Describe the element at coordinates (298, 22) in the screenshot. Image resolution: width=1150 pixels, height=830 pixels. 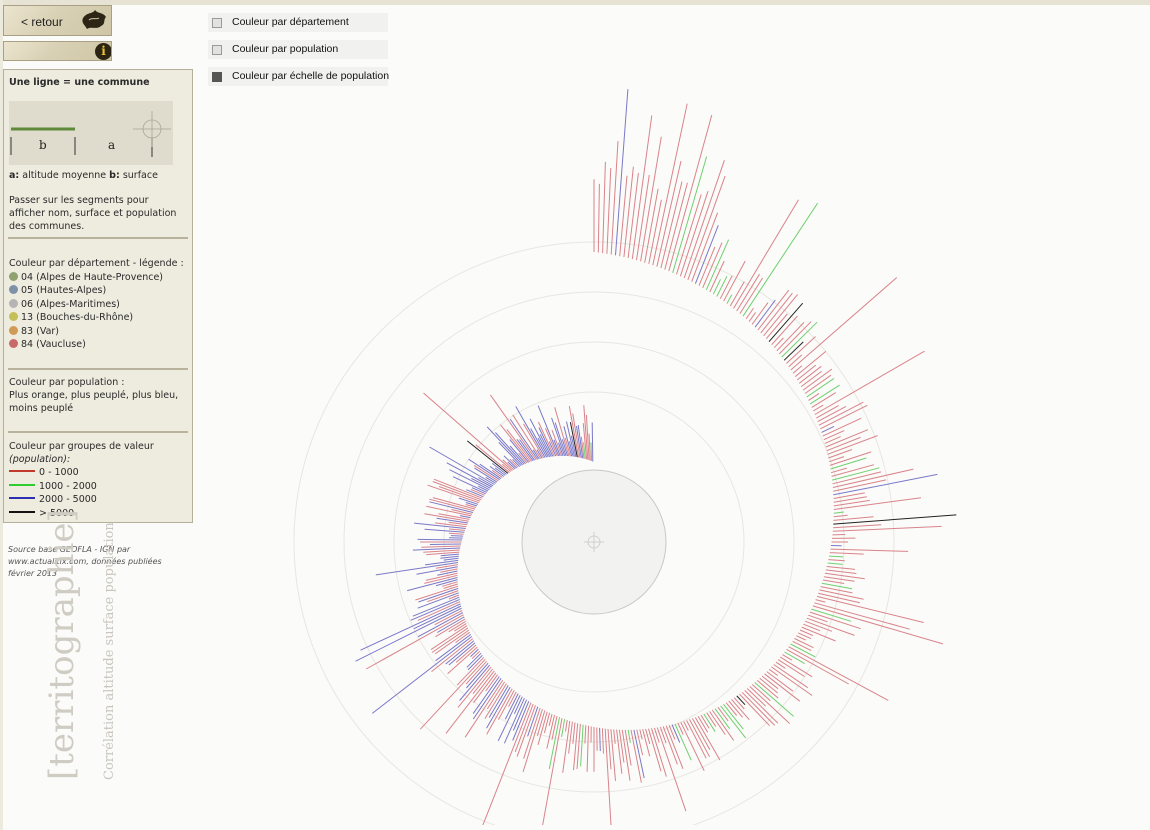
I see `toggle-color-departement: Couleur par département` at that location.